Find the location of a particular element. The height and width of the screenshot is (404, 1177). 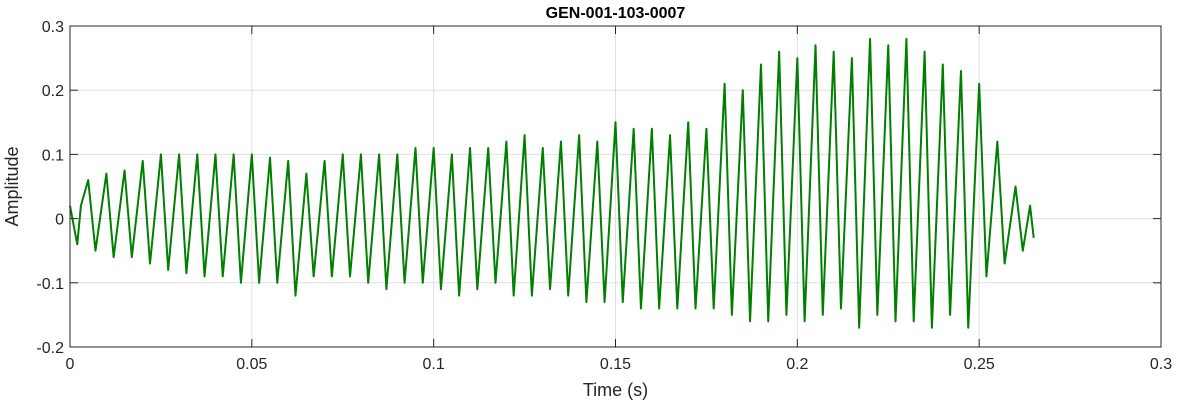

x-tick-label: 0.15 is located at coordinates (615, 364).